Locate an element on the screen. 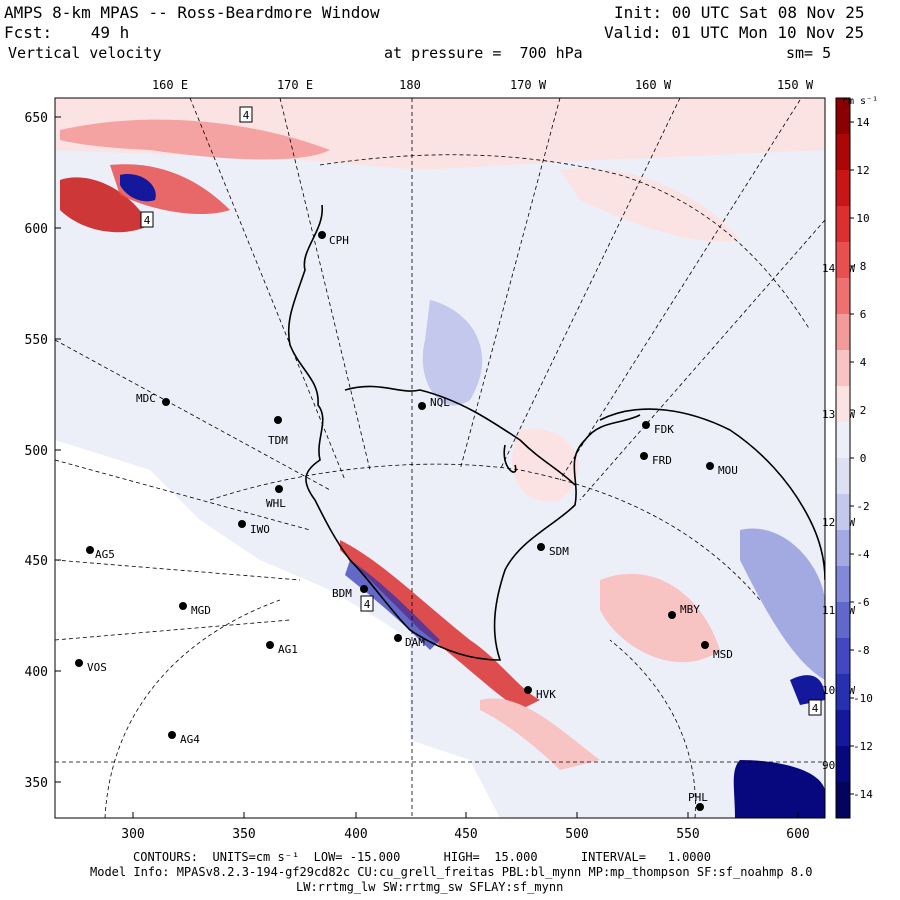  range-upward is located at coordinates (440, 625).